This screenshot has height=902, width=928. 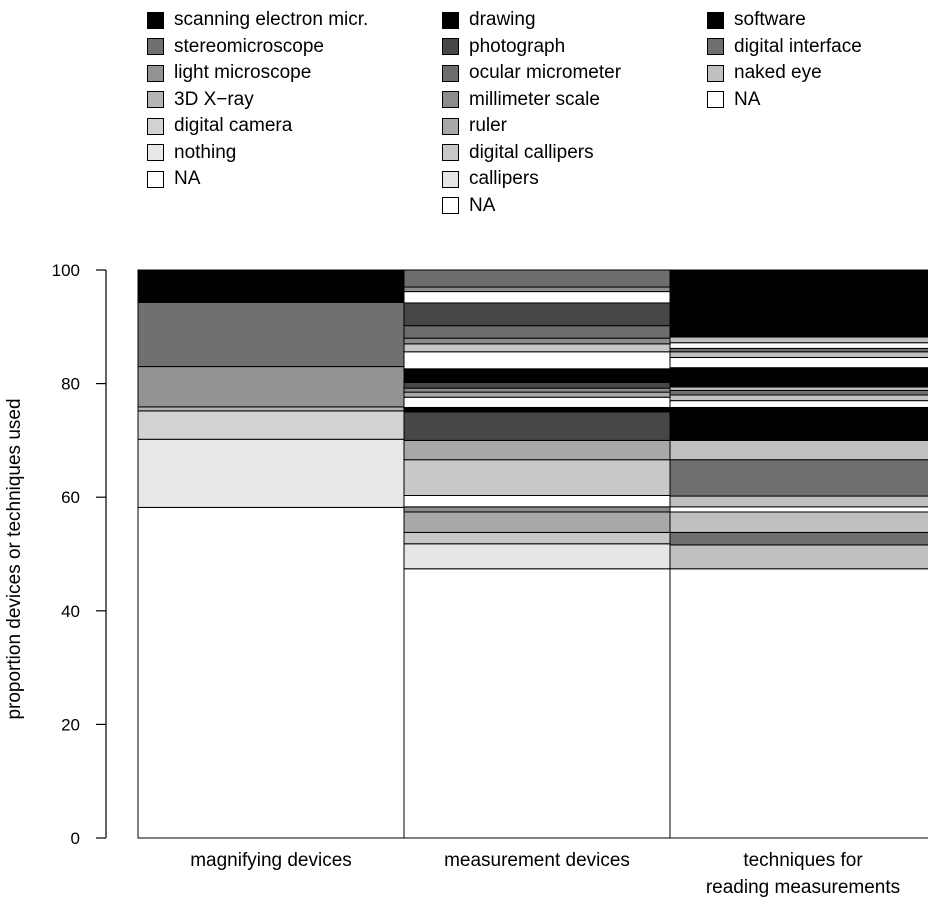 I want to click on x-category-label-3: techniques for reading measurements, so click(x=803, y=874).